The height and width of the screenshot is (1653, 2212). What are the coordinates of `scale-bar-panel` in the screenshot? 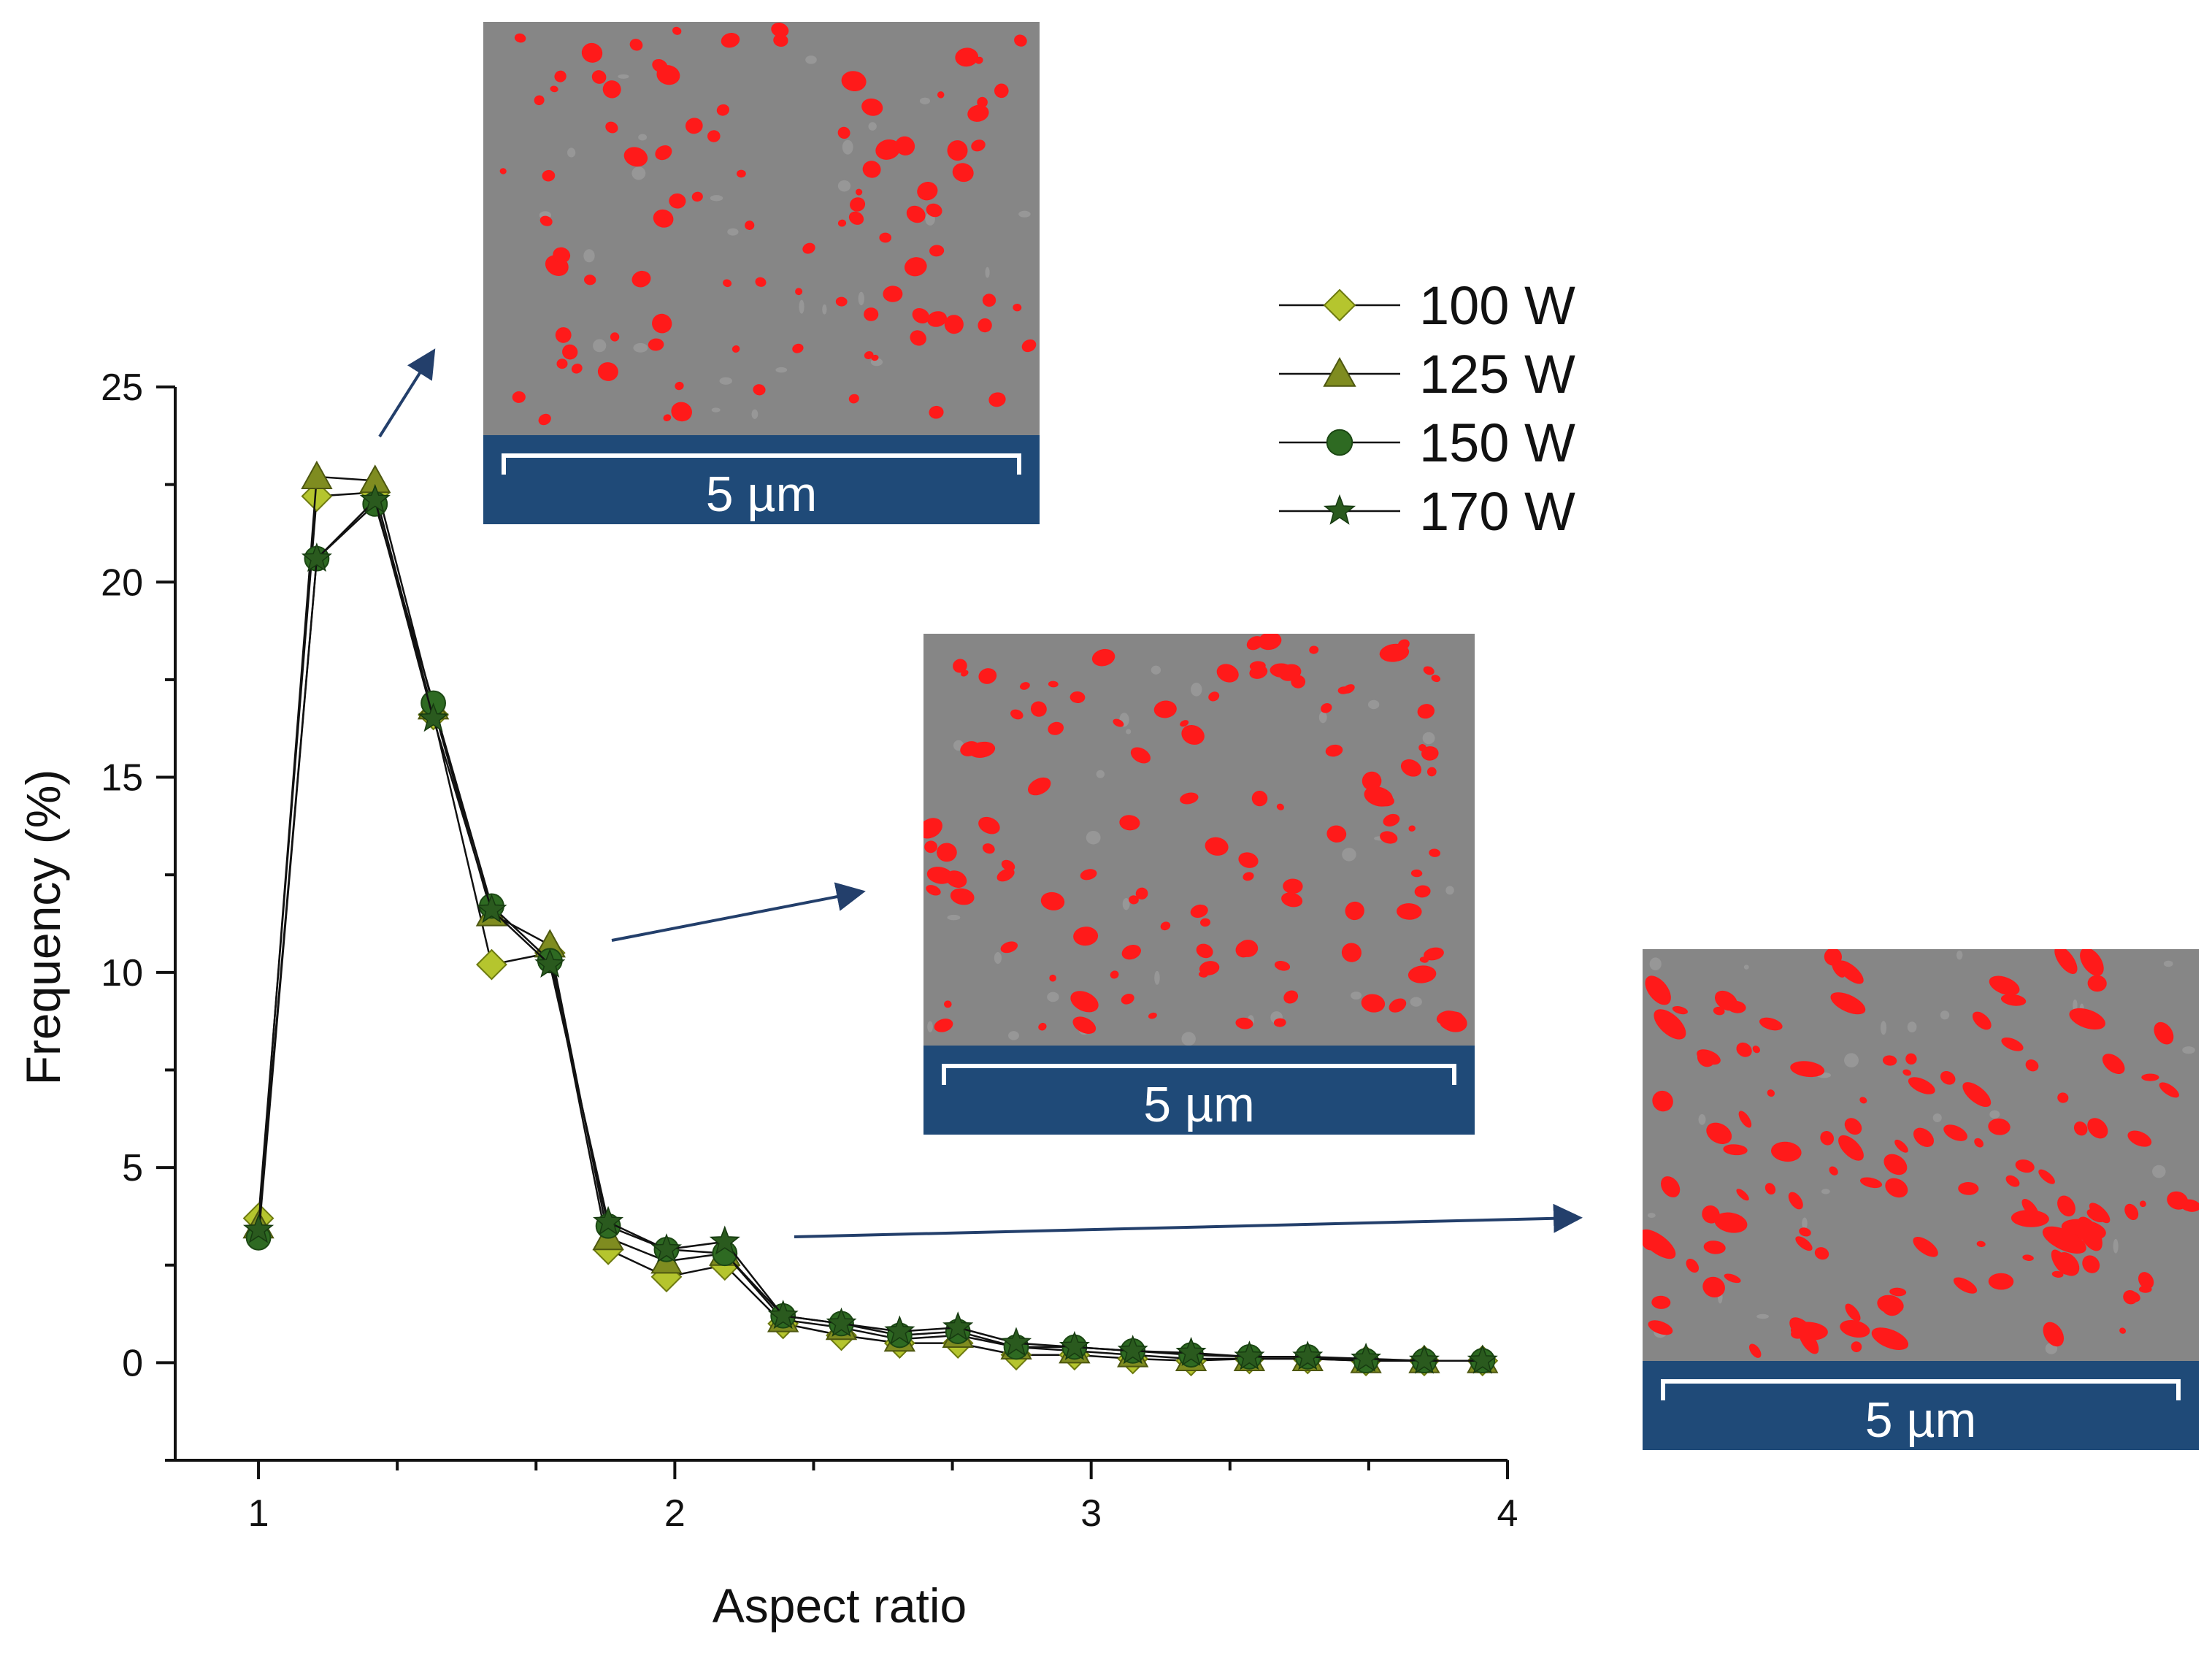 It's located at (761, 479).